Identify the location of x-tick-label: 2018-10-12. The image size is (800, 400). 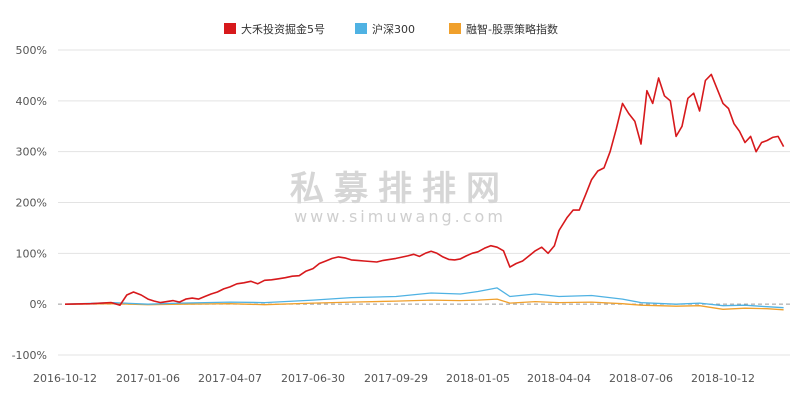
(723, 378).